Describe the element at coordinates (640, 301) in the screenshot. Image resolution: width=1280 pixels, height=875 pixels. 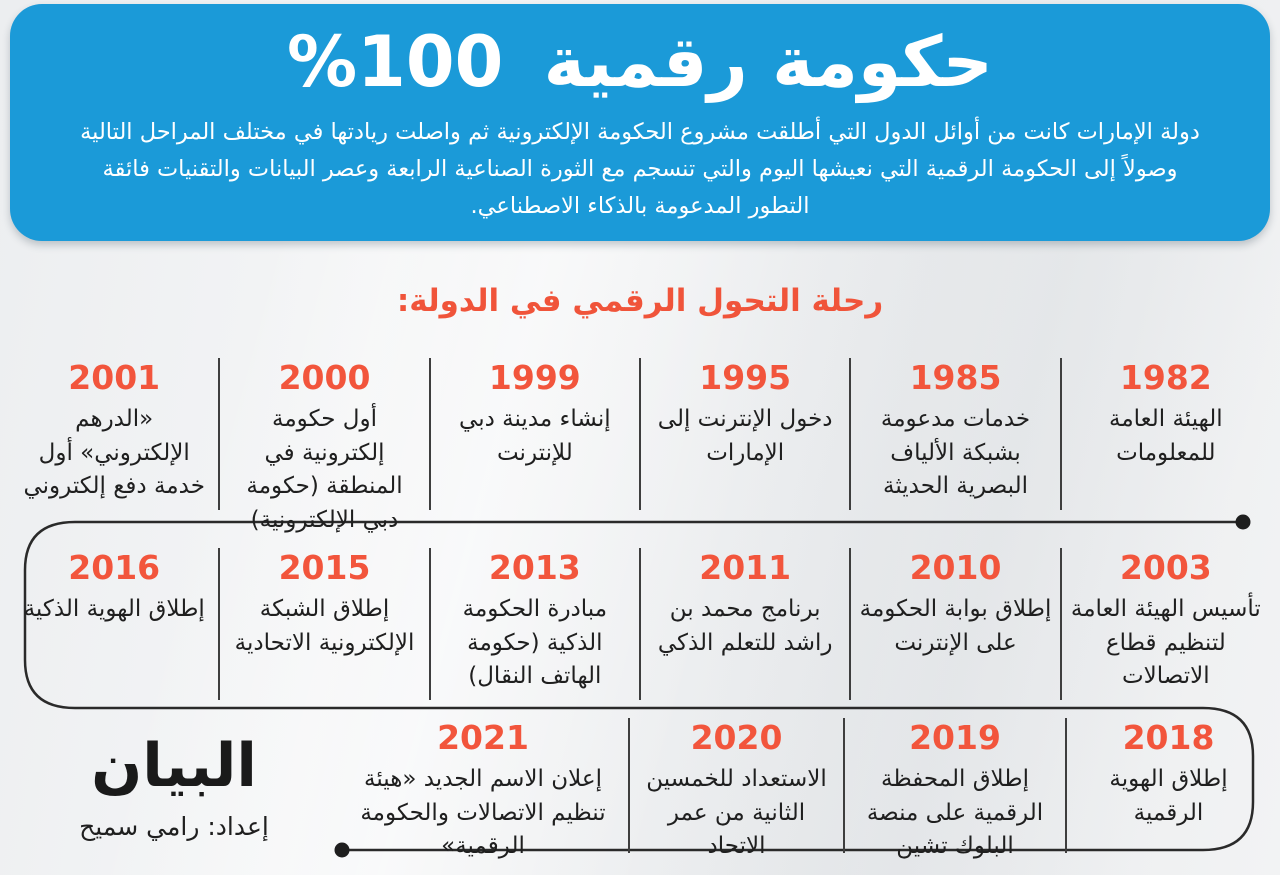
I see `section-title: رحلة التحول الرقمي في الدولة:` at that location.